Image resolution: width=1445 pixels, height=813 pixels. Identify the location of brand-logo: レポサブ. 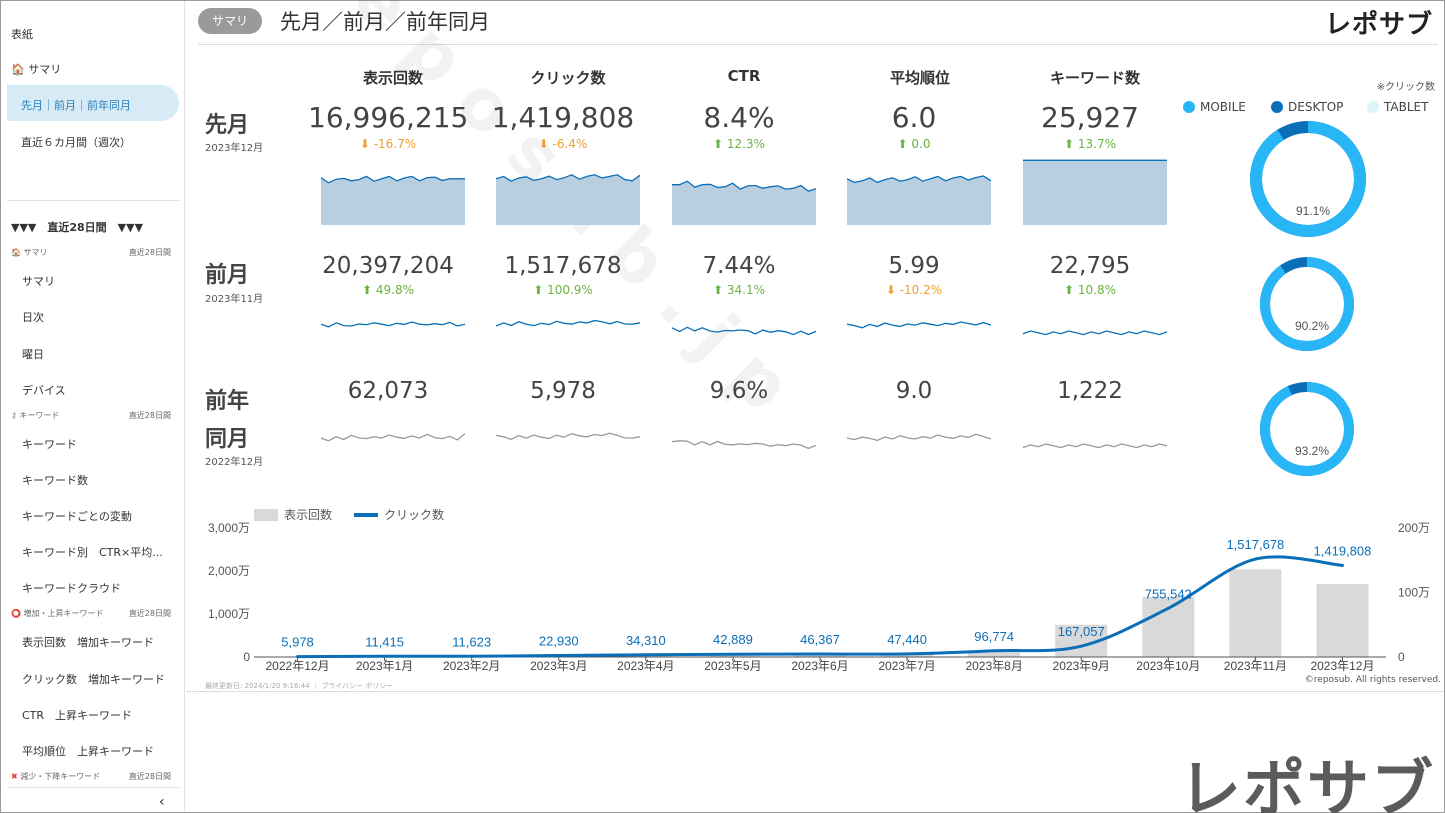
(1378, 25).